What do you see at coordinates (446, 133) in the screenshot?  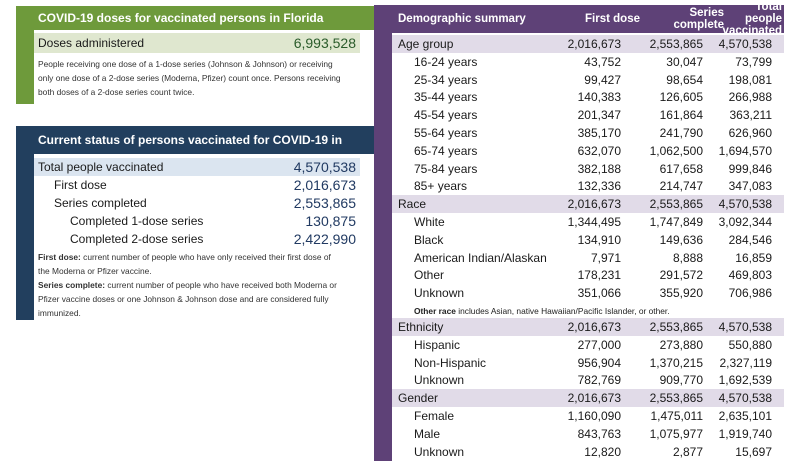 I see `row-label: 55-64 years` at bounding box center [446, 133].